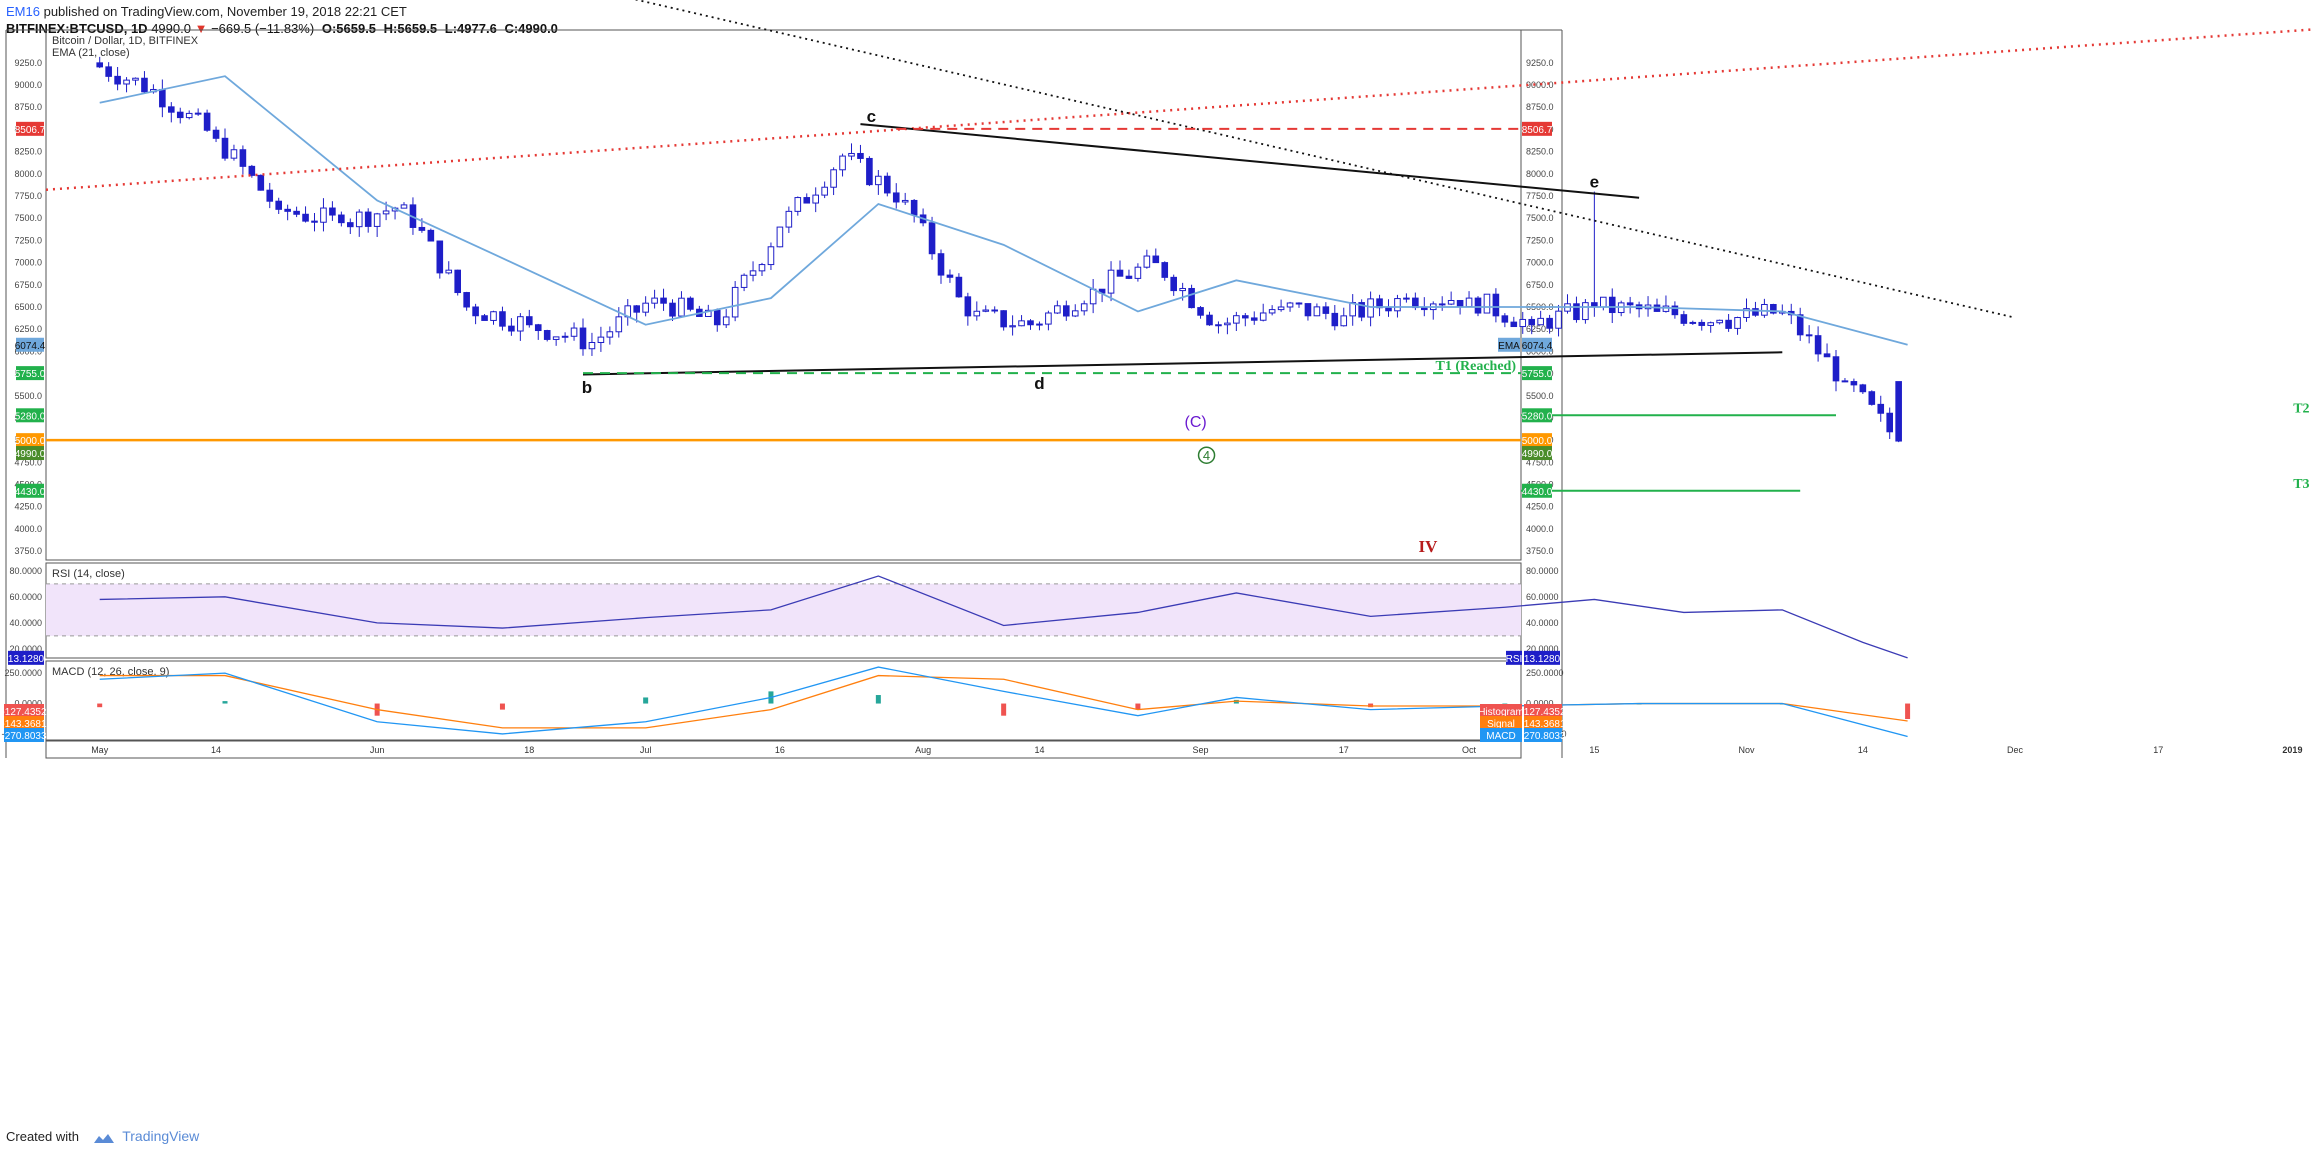 Image resolution: width=2311 pixels, height=1154 pixels. Describe the element at coordinates (1501, 711) in the screenshot. I see `macd-name-histogram-bg` at that location.